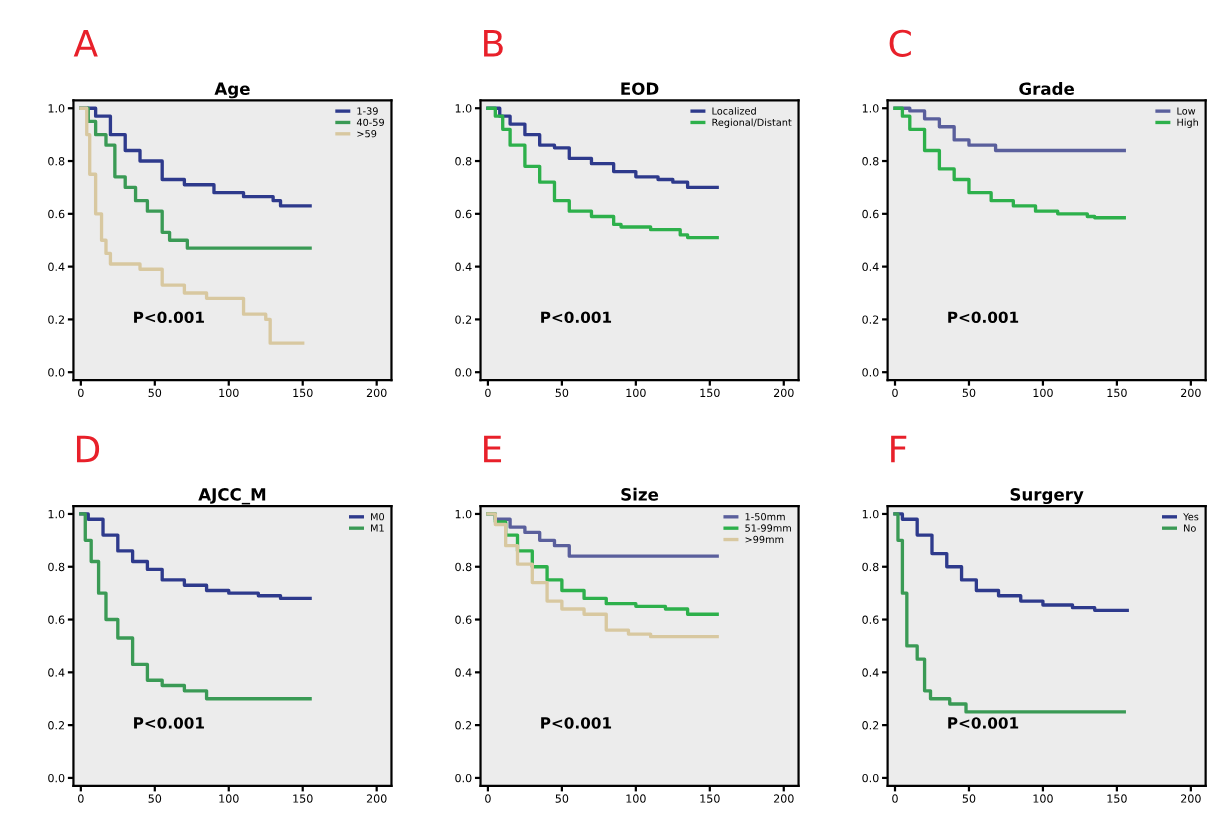 The image size is (1224, 836). Describe the element at coordinates (493, 43) in the screenshot. I see `text: B` at that location.